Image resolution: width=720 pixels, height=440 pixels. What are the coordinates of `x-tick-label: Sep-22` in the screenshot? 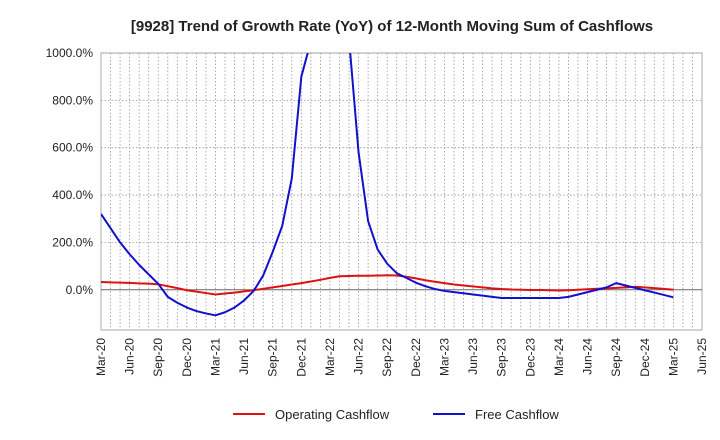 It's located at (387, 357).